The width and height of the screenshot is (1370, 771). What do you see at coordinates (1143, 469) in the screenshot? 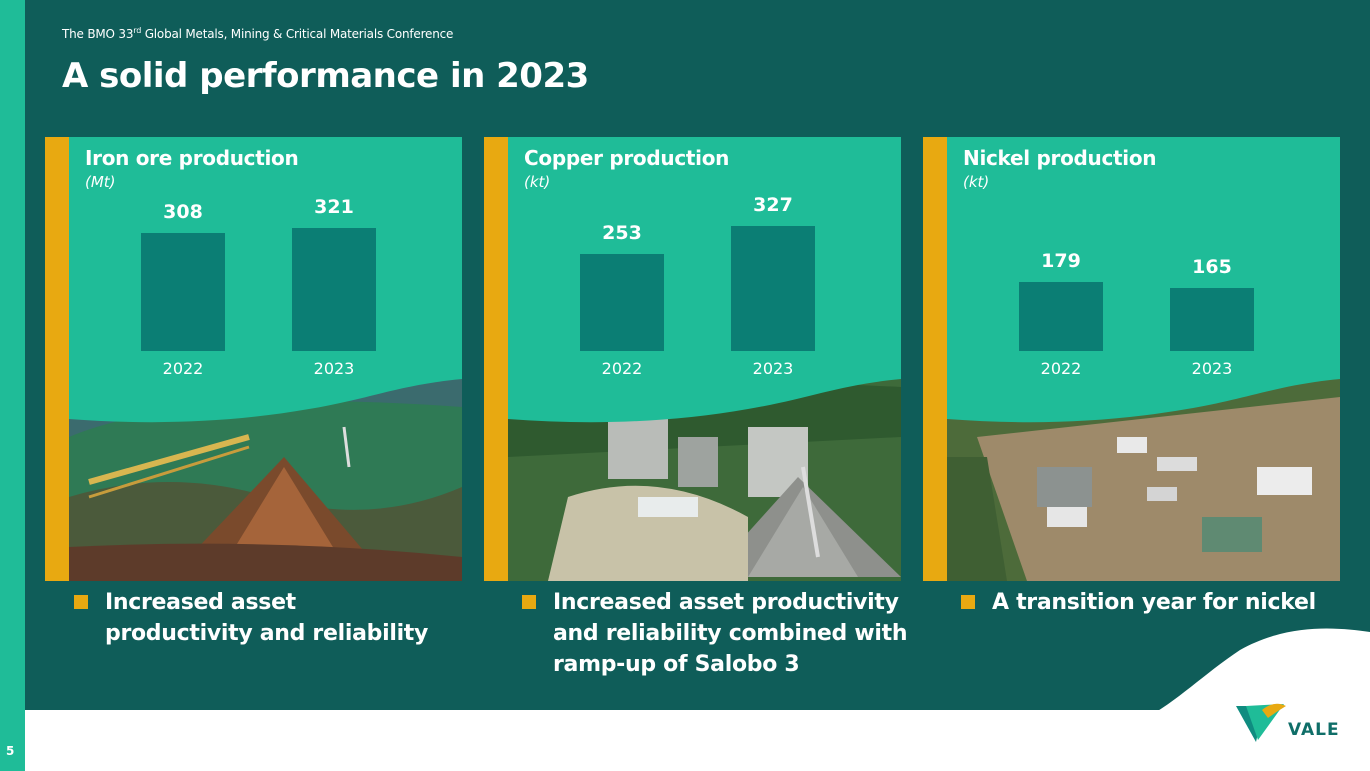
I see `nickel-plant-photo` at bounding box center [1143, 469].